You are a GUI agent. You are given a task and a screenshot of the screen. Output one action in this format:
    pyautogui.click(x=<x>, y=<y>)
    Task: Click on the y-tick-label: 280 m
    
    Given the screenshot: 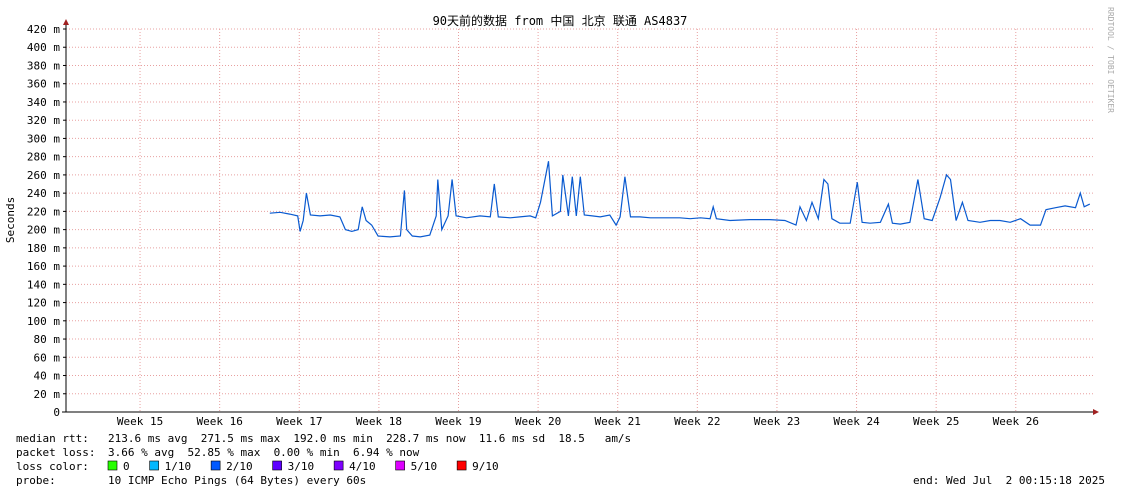 What is the action you would take?
    pyautogui.click(x=43, y=157)
    